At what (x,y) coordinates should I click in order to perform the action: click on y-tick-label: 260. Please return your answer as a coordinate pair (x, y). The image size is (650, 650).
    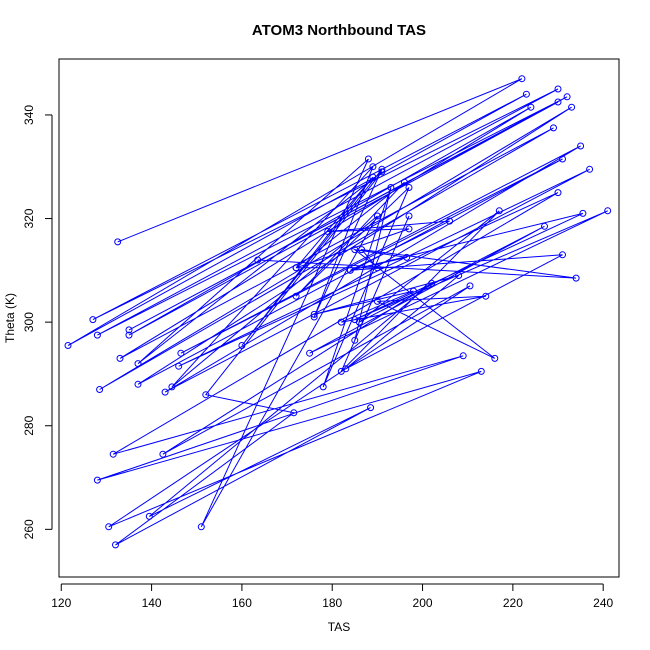
    Looking at the image, I should click on (29, 529).